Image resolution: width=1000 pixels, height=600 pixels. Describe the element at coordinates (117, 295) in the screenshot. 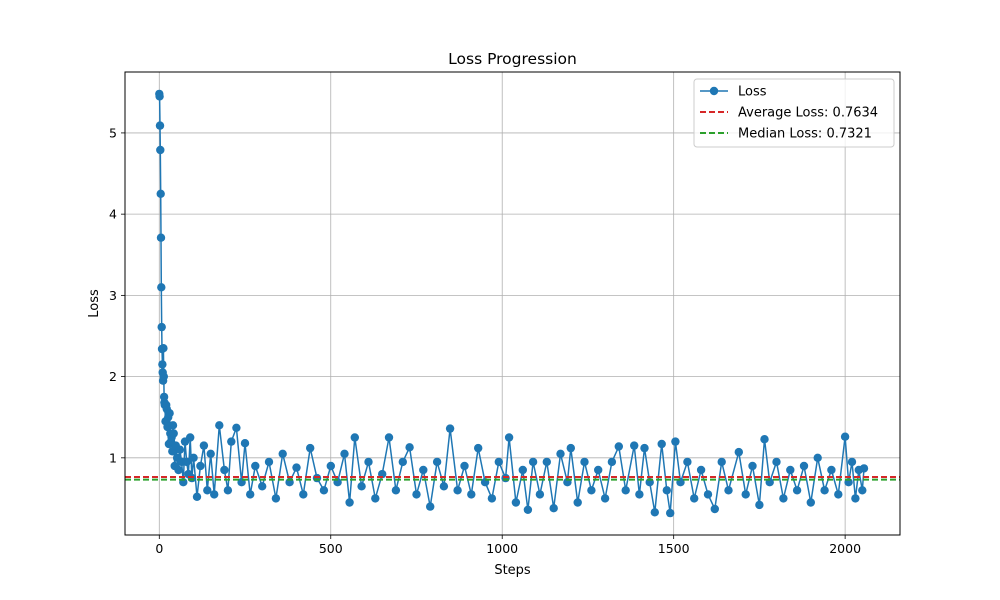

I see `y-axis: 1 2 3 4 5` at that location.